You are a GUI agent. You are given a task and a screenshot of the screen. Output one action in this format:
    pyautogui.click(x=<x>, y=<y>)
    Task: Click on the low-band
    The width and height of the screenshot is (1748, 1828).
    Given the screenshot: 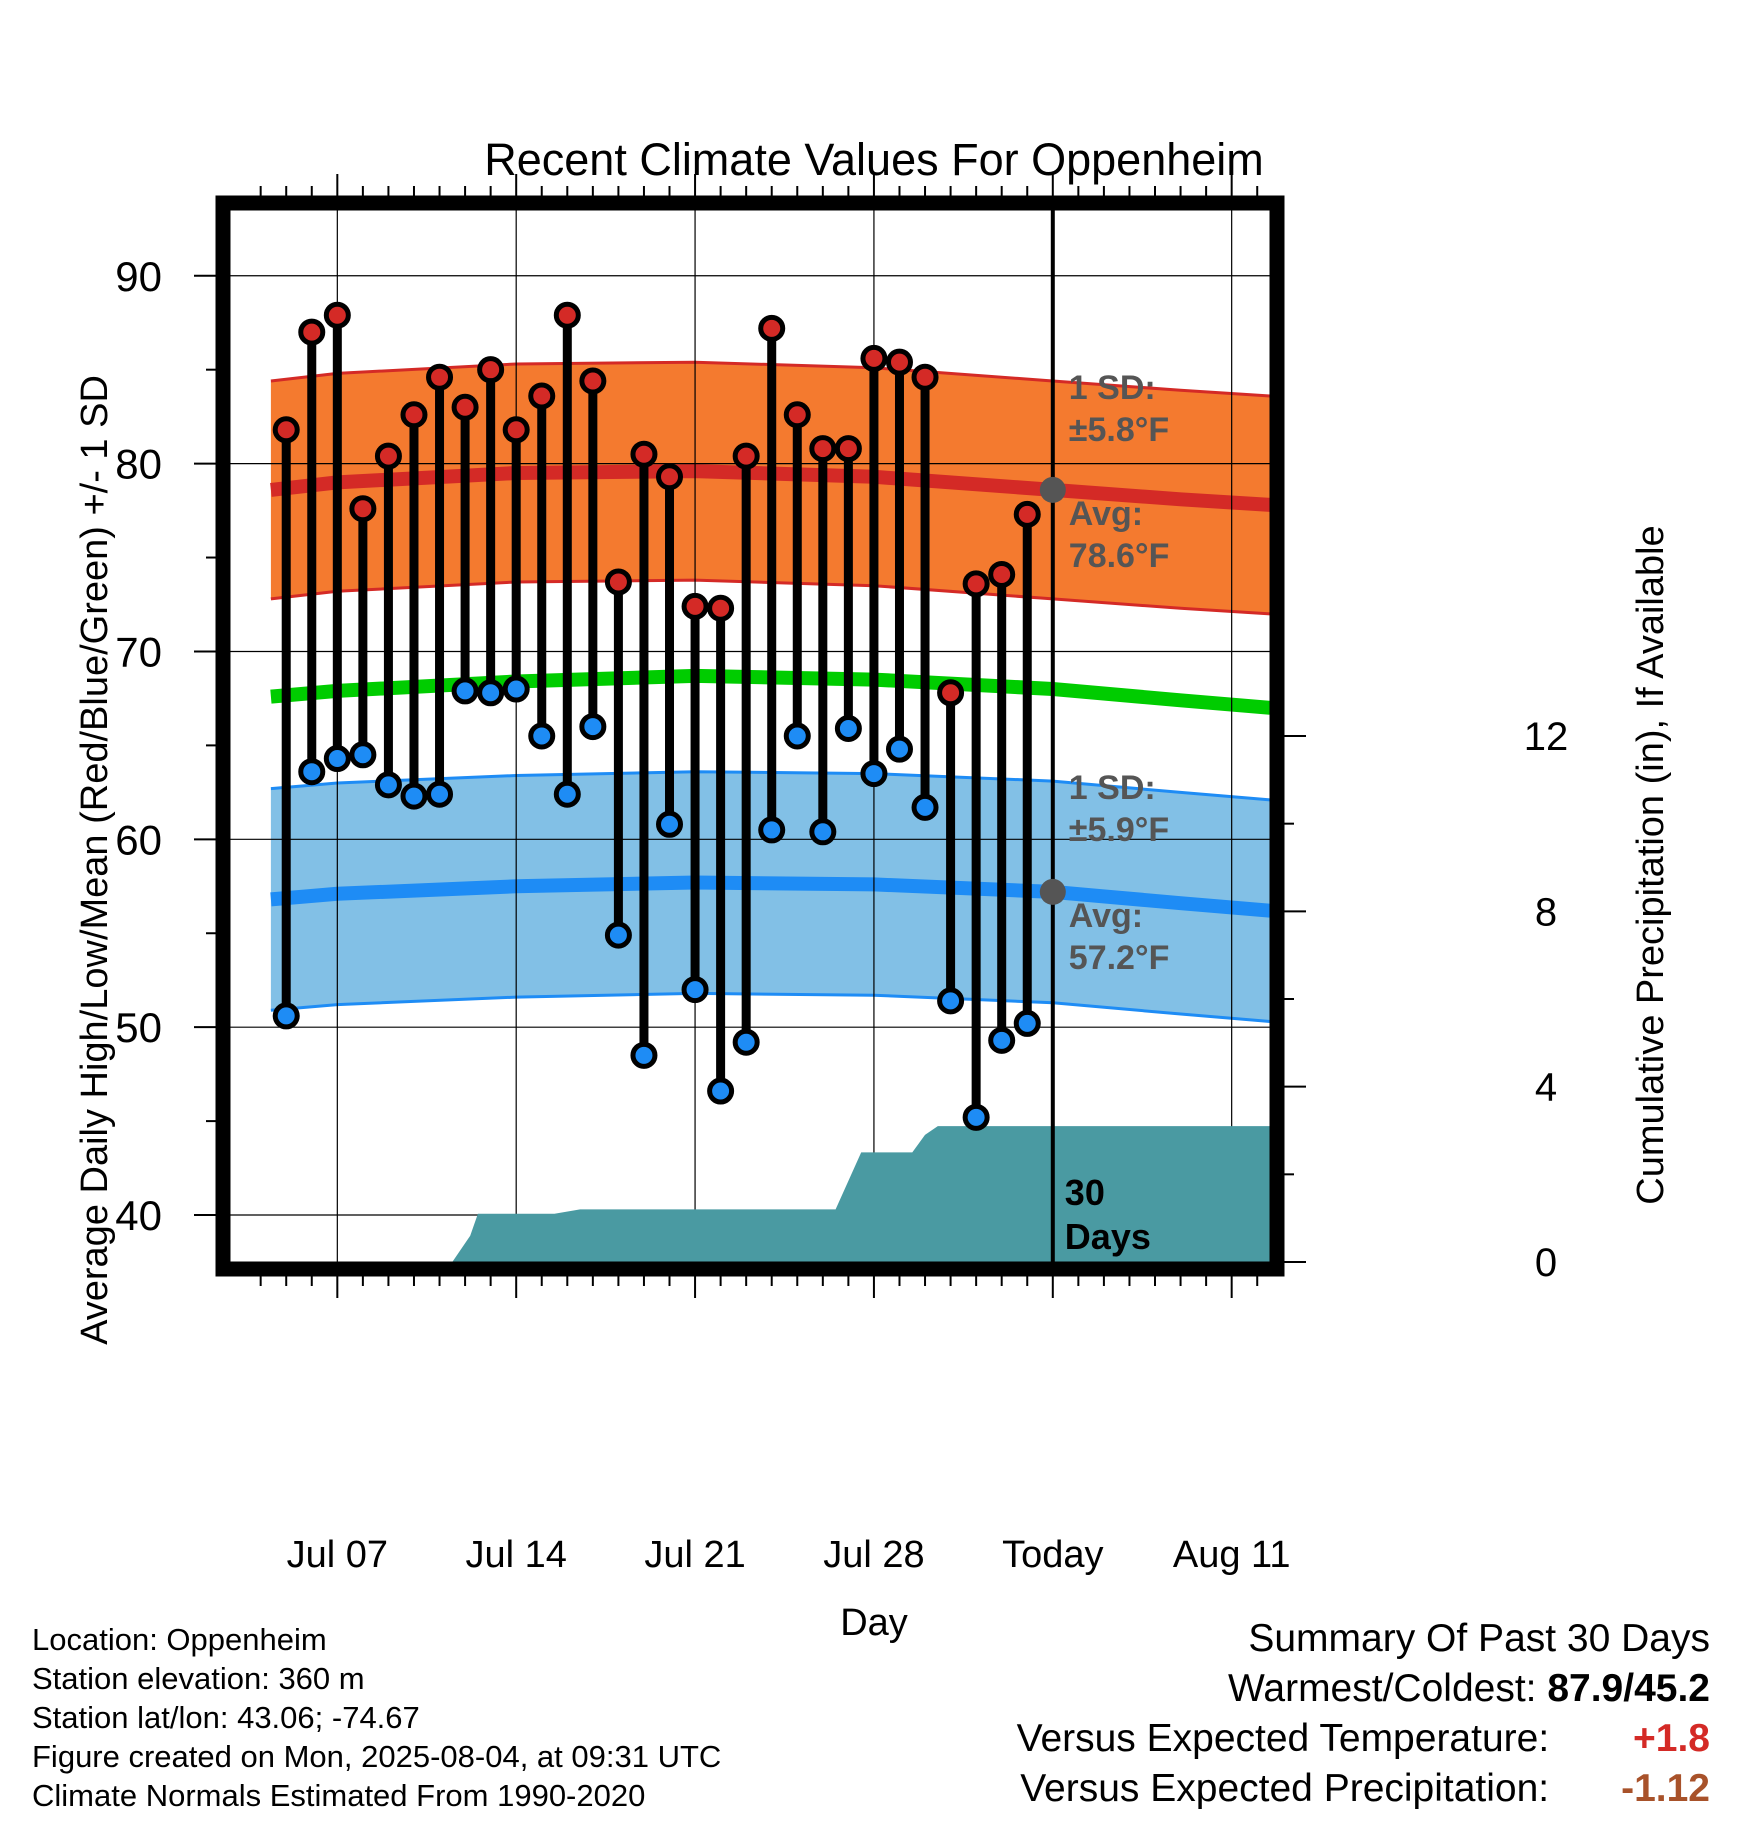 What is the action you would take?
    pyautogui.click(x=770, y=896)
    